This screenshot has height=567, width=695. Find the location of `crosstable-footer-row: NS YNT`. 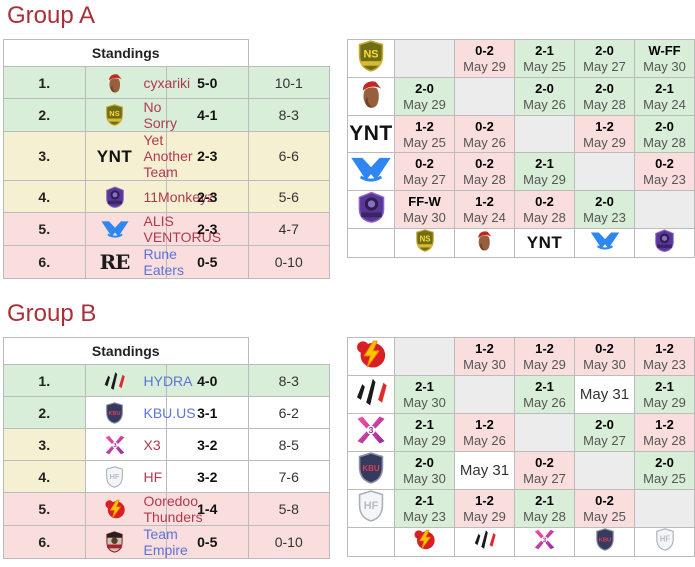

crosstable-footer-row: NS YNT is located at coordinates (521, 243).